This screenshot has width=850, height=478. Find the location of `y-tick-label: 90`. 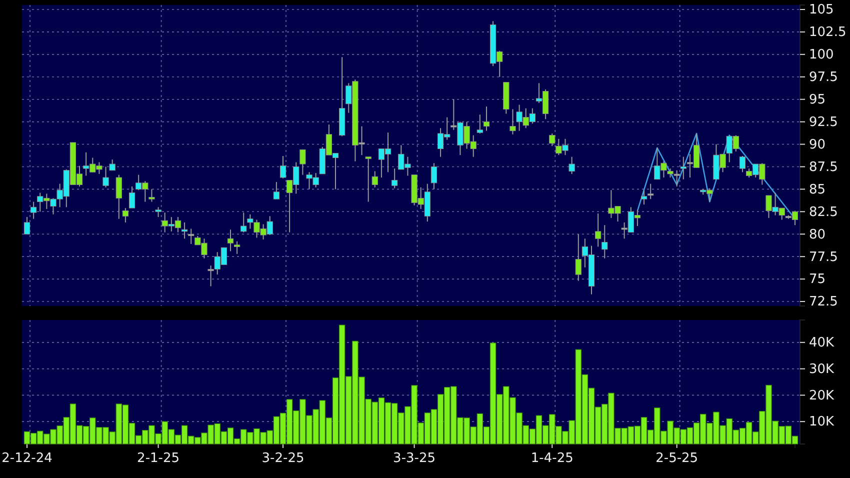

y-tick-label: 90 is located at coordinates (817, 144).